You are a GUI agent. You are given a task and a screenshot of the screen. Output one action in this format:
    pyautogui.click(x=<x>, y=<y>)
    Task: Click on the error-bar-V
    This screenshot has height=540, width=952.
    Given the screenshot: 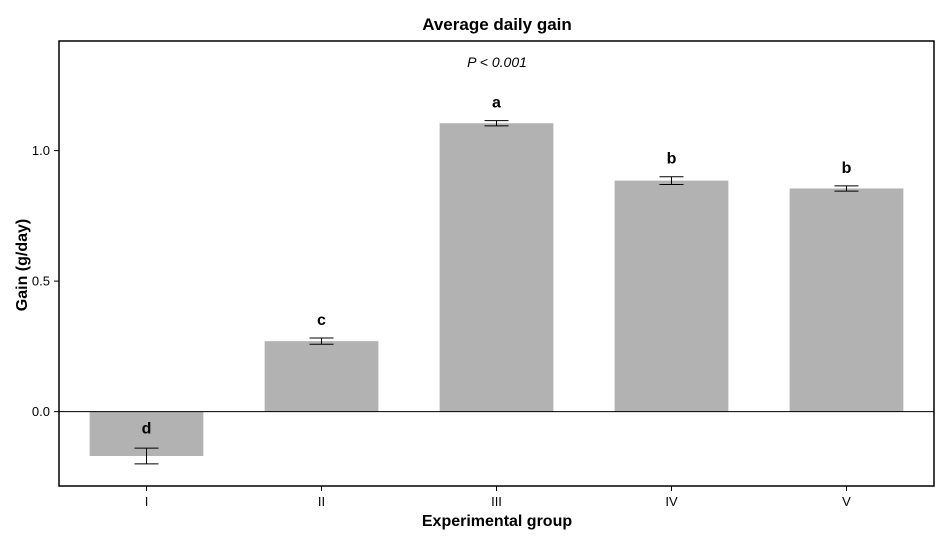 What is the action you would take?
    pyautogui.click(x=846, y=188)
    